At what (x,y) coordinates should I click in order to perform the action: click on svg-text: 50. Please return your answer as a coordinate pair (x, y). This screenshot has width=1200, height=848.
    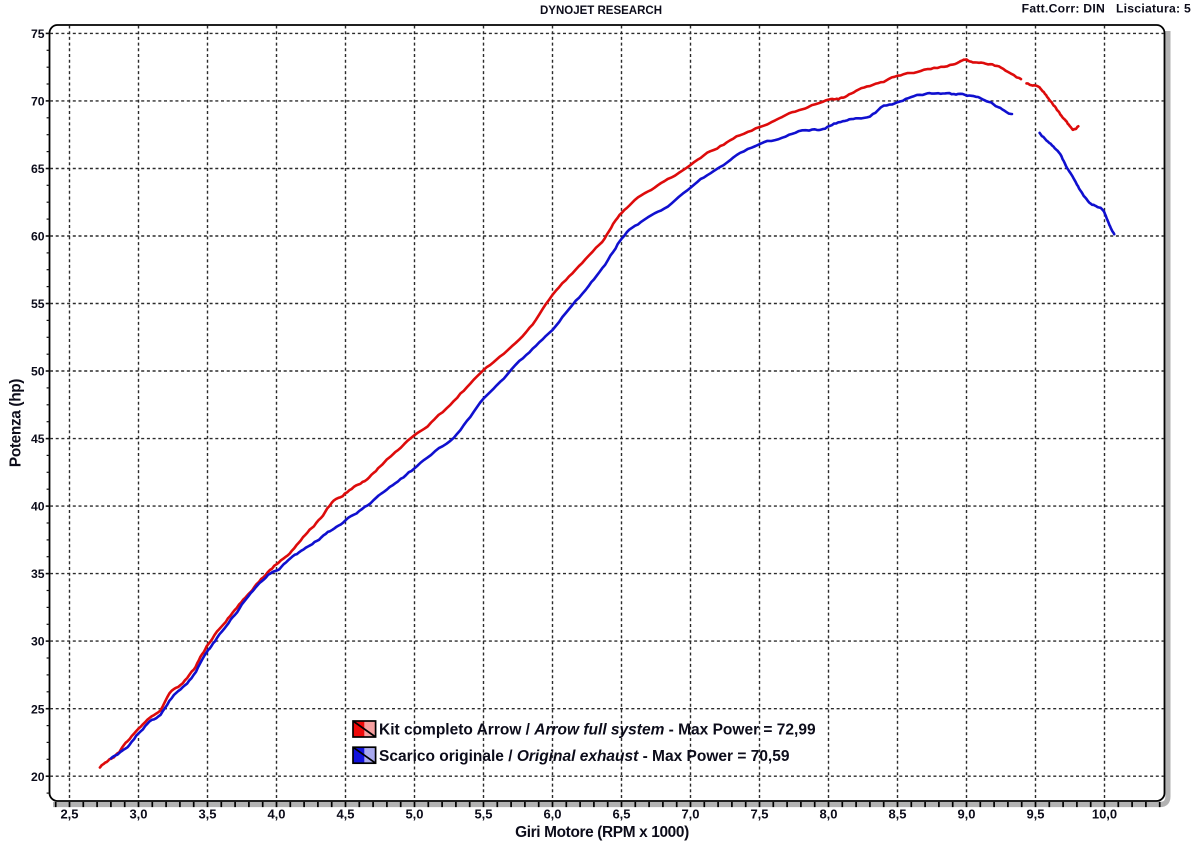
    Looking at the image, I should click on (38, 372).